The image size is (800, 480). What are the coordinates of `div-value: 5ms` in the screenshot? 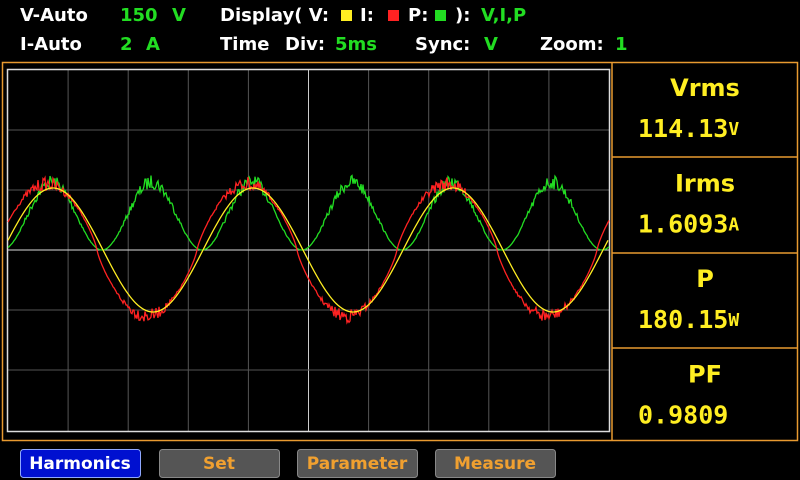 It's located at (356, 44).